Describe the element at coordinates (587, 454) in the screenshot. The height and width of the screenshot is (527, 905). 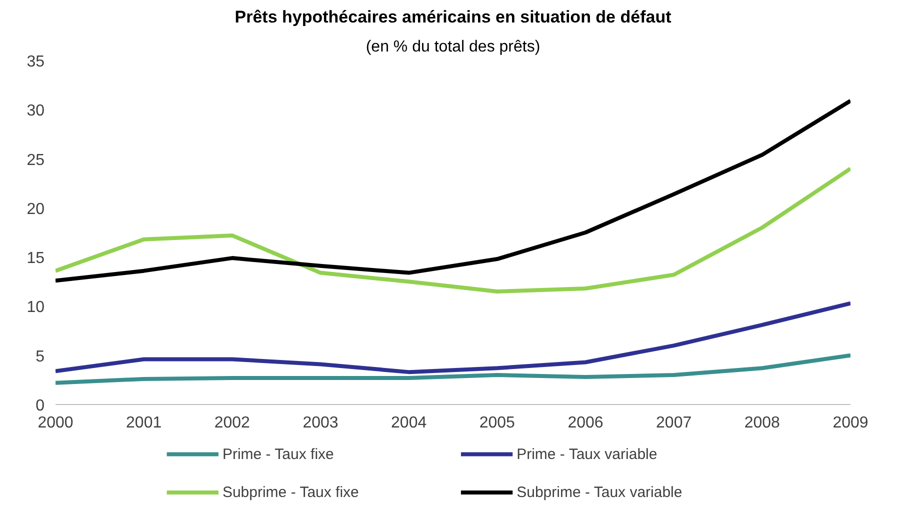
I see `legend-label: Prime - Taux variable` at that location.